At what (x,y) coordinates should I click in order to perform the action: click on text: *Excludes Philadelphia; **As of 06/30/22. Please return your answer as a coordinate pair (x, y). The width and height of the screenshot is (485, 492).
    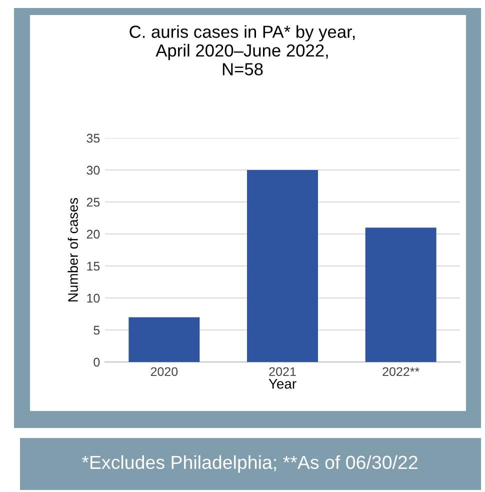
    Looking at the image, I should click on (250, 464).